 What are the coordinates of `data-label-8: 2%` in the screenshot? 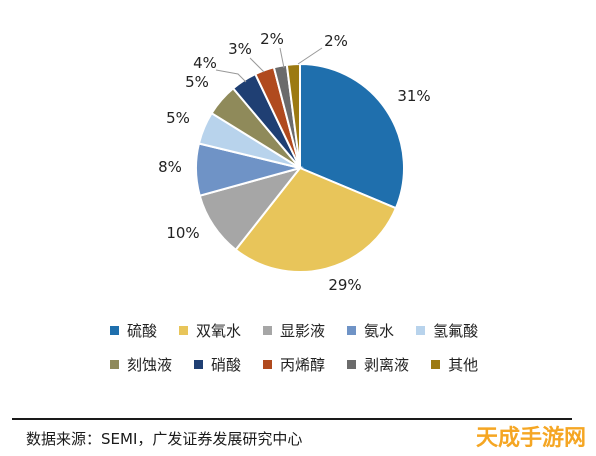 It's located at (272, 39).